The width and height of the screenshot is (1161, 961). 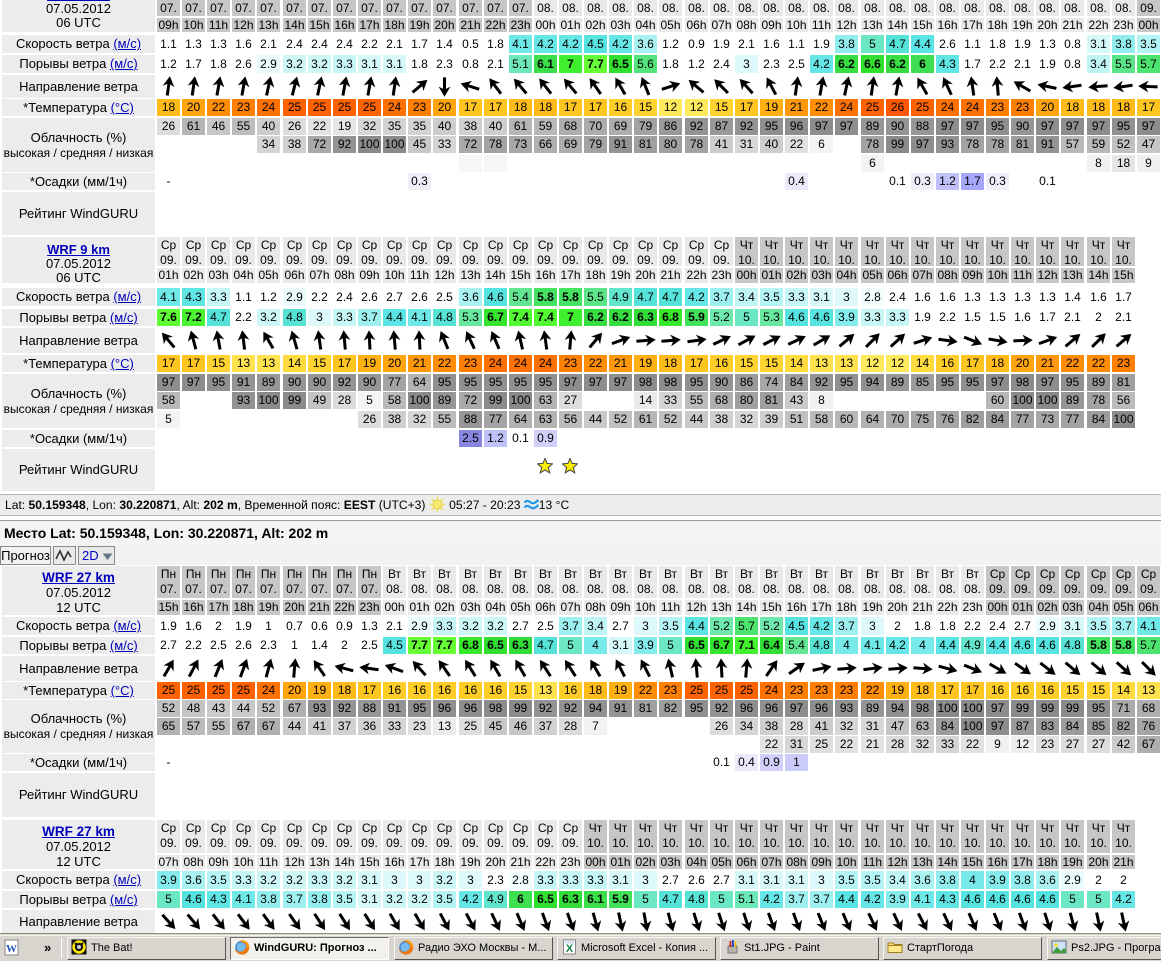 I want to click on svg-text: X, so click(x=570, y=949).